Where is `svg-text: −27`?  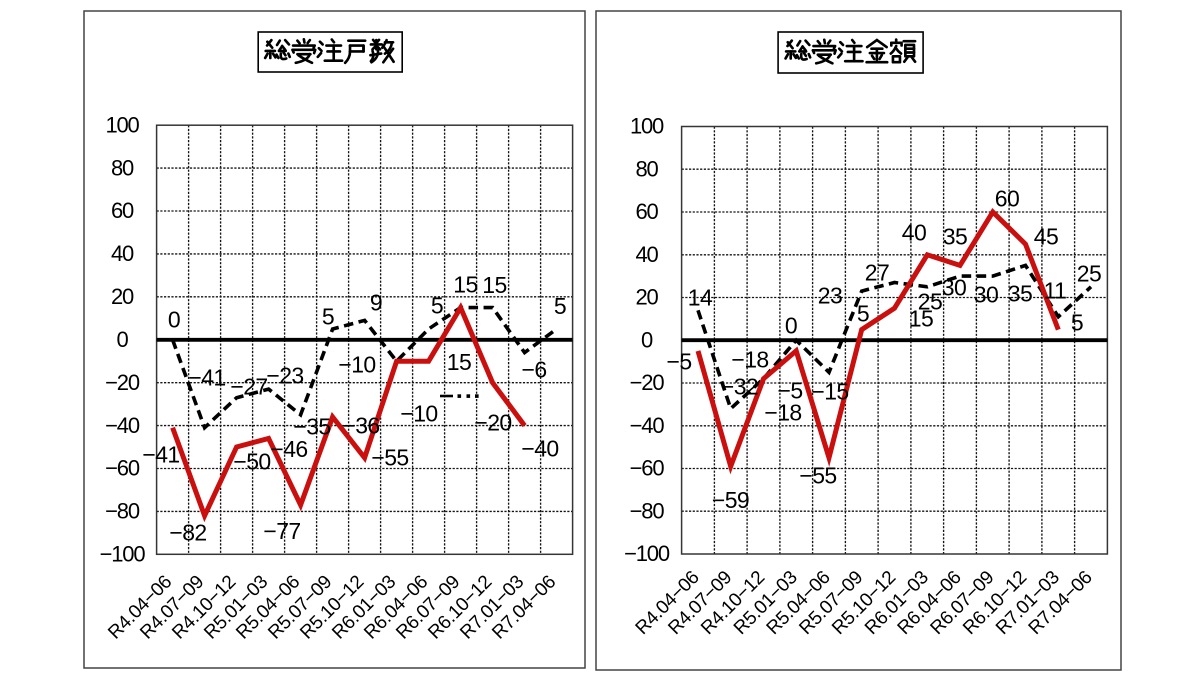 svg-text: −27 is located at coordinates (248, 387).